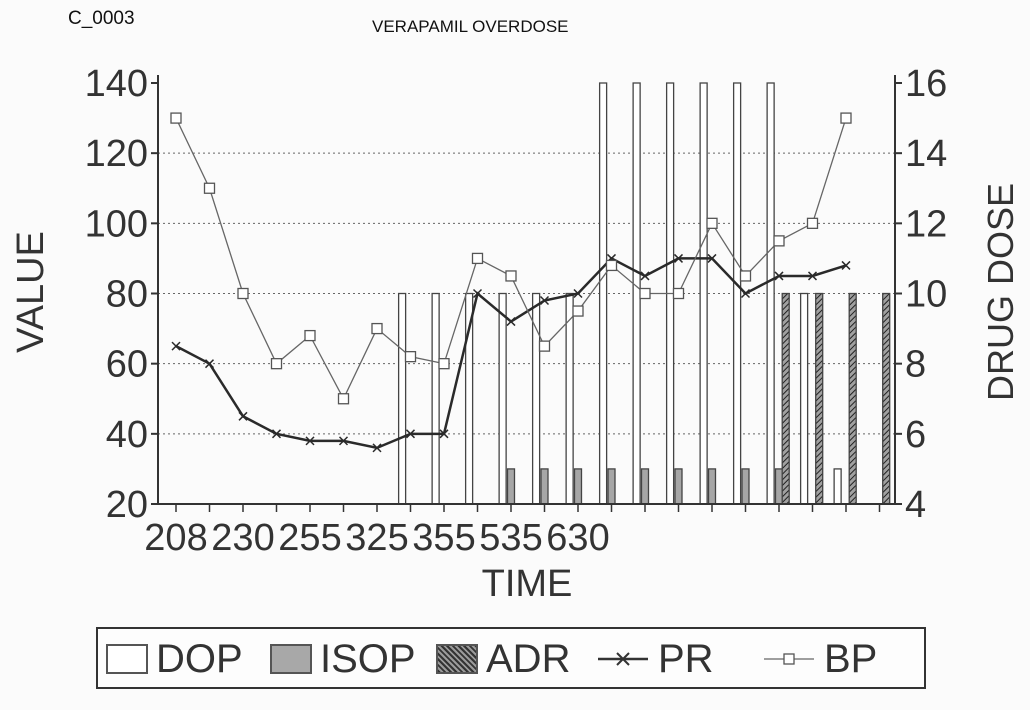 This screenshot has height=710, width=1030. I want to click on x-tick-label: 535, so click(510, 538).